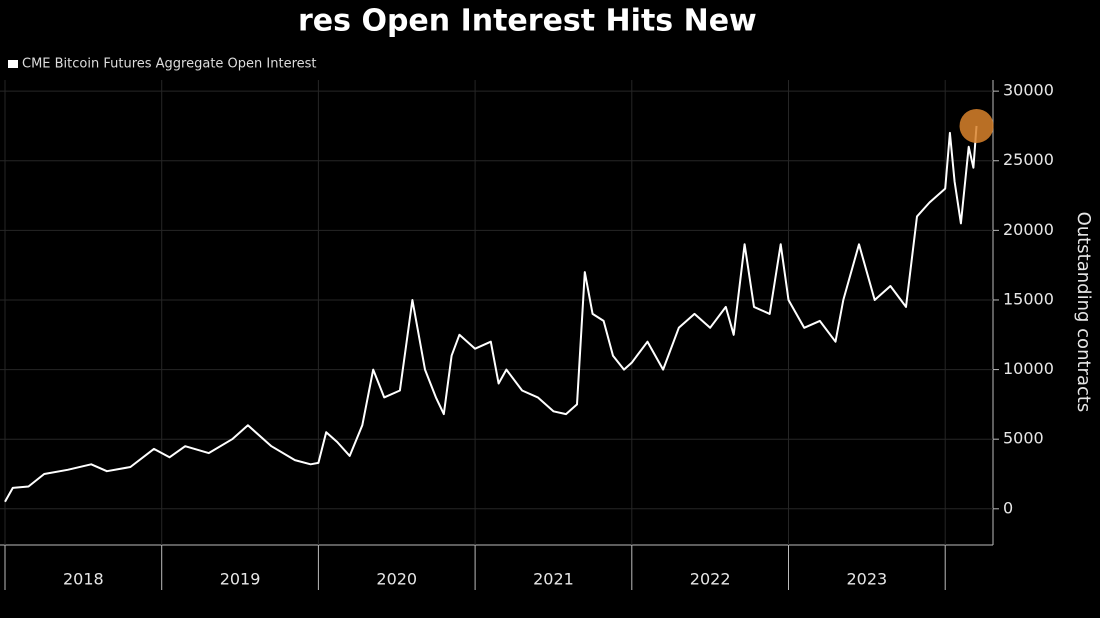 The height and width of the screenshot is (618, 1100). What do you see at coordinates (553, 579) in the screenshot?
I see `x-tick-label: 2021` at bounding box center [553, 579].